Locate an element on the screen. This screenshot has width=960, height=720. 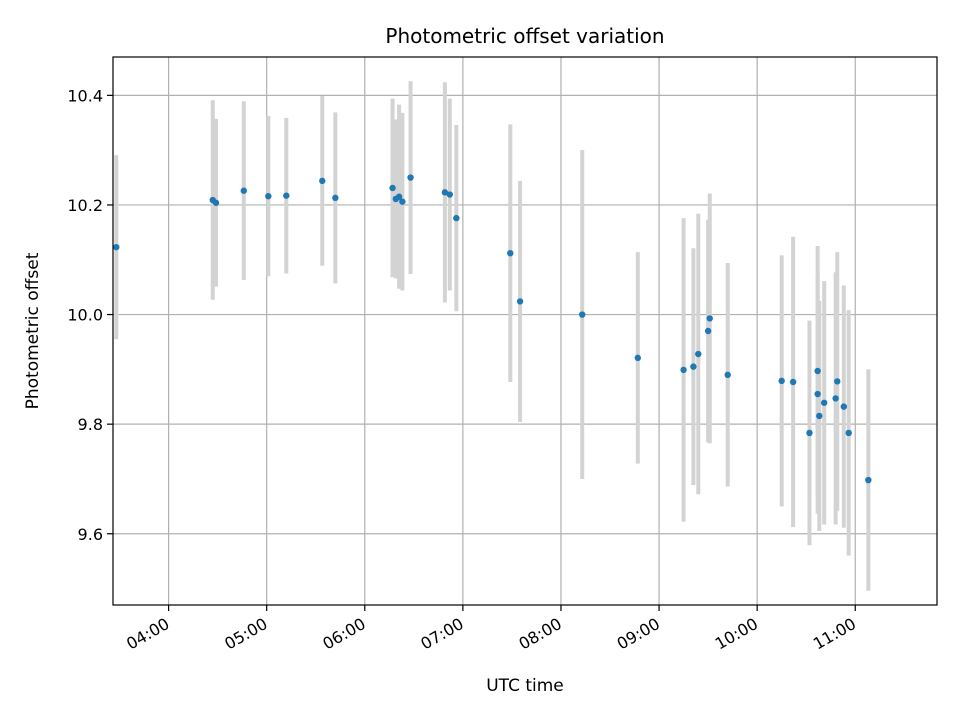
y-axis-ticks: 9.6 9.8 10.0 10.2 10.4 is located at coordinates (90, 315).